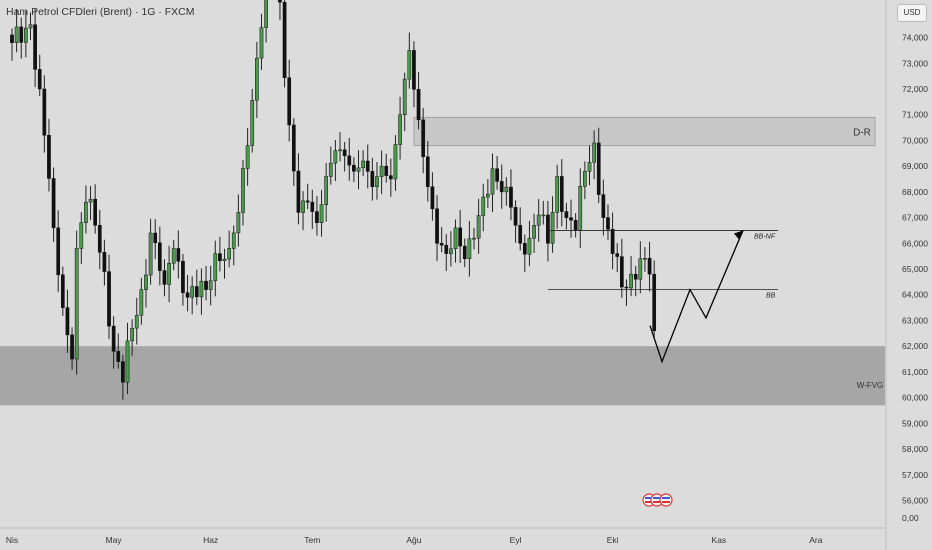 This screenshot has height=550, width=932. Describe the element at coordinates (516, 540) in the screenshot. I see `x-tick-label: Eyl` at that location.